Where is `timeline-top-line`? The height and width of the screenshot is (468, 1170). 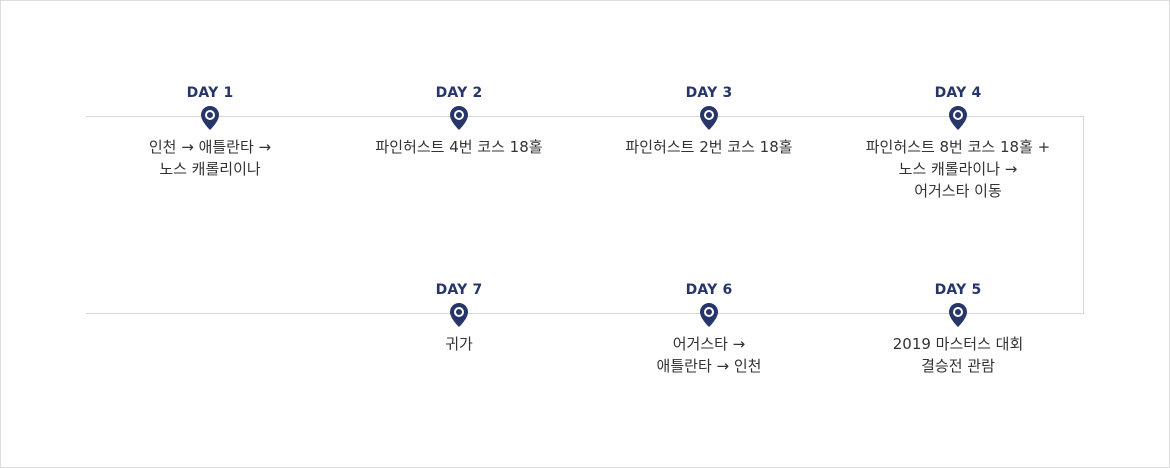
timeline-top-line is located at coordinates (585, 116).